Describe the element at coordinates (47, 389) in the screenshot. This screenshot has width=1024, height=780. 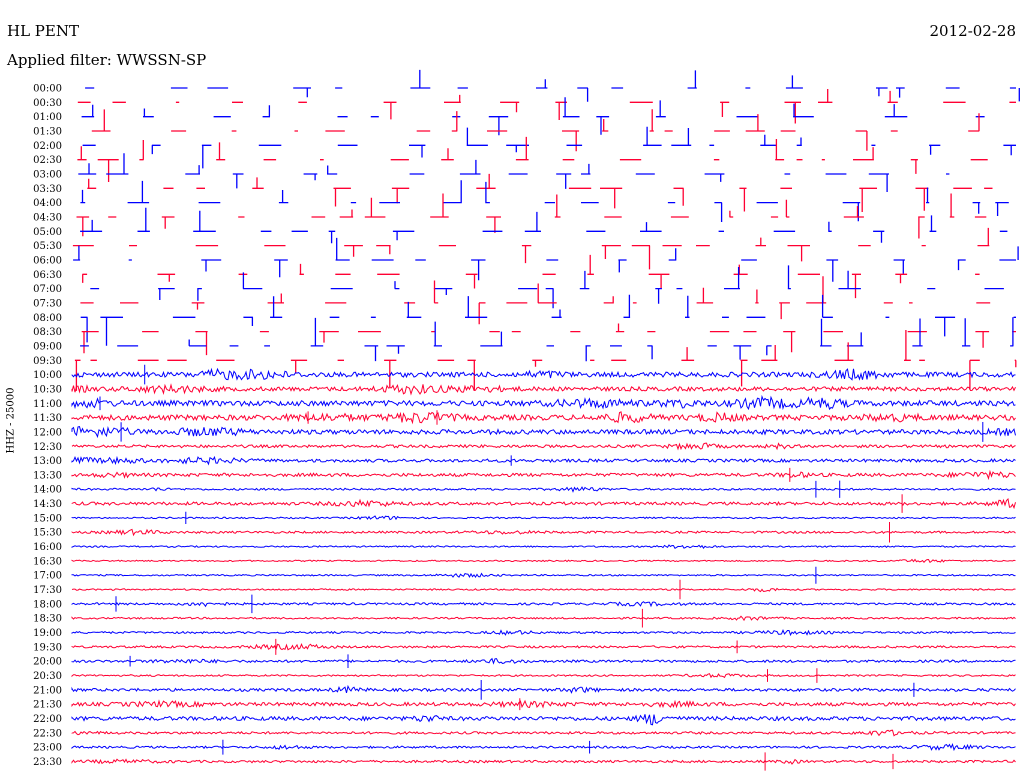
I see `time-tick-label: 10:30` at that location.